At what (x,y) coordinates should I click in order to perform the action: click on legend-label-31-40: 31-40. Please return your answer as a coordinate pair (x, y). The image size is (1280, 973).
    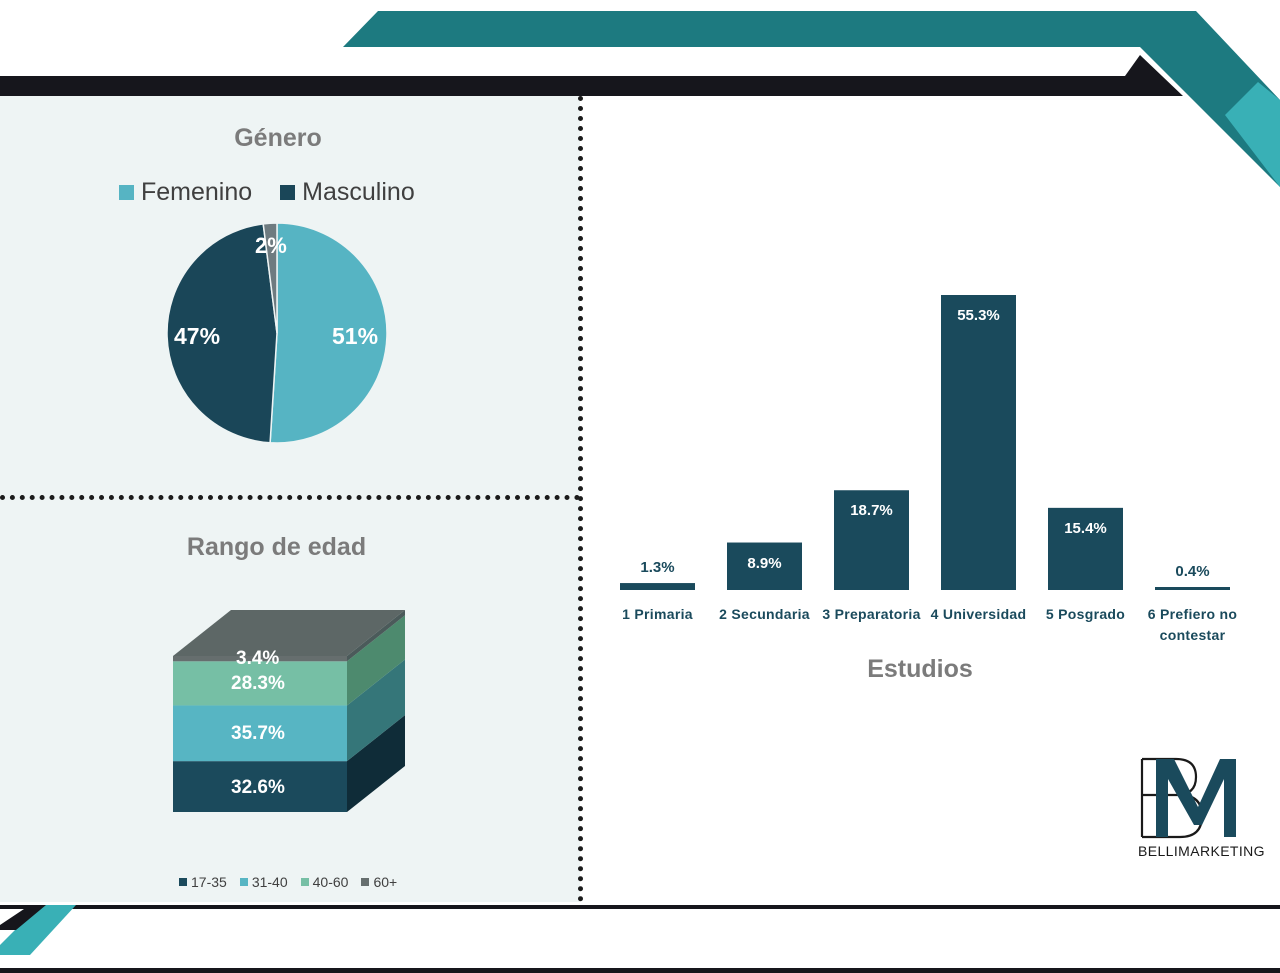
    Looking at the image, I should click on (269, 882).